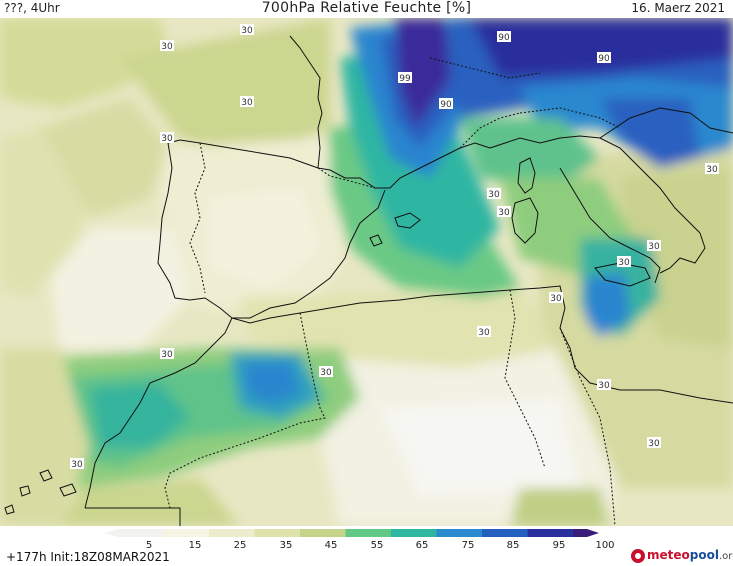 The width and height of the screenshot is (733, 566). Describe the element at coordinates (377, 545) in the screenshot. I see `legend-label: 55` at that location.